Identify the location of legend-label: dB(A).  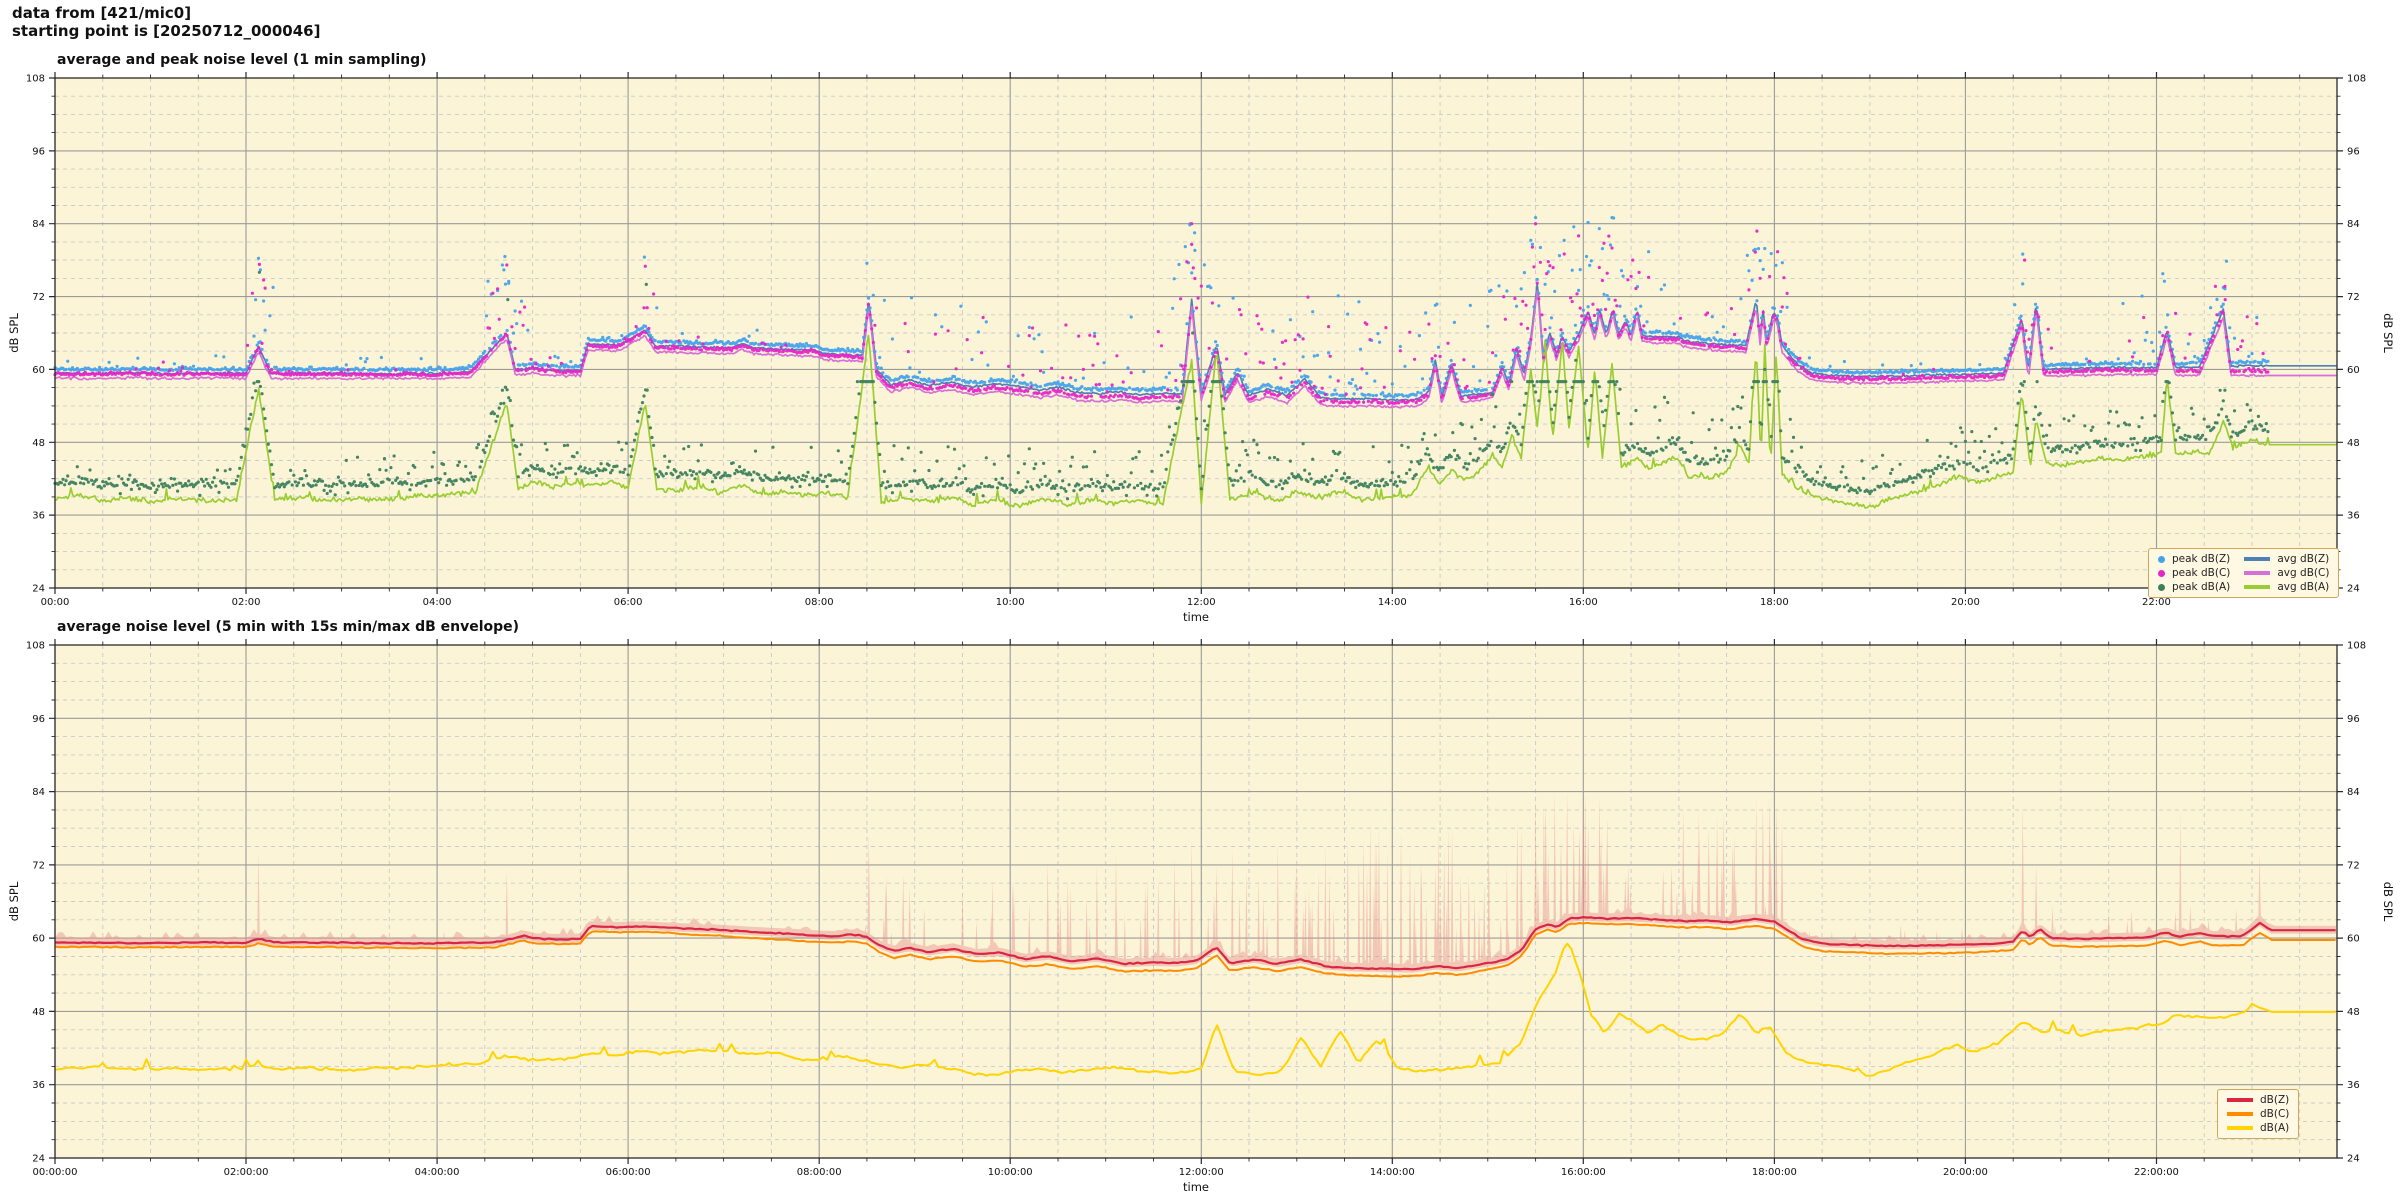
(2275, 1128).